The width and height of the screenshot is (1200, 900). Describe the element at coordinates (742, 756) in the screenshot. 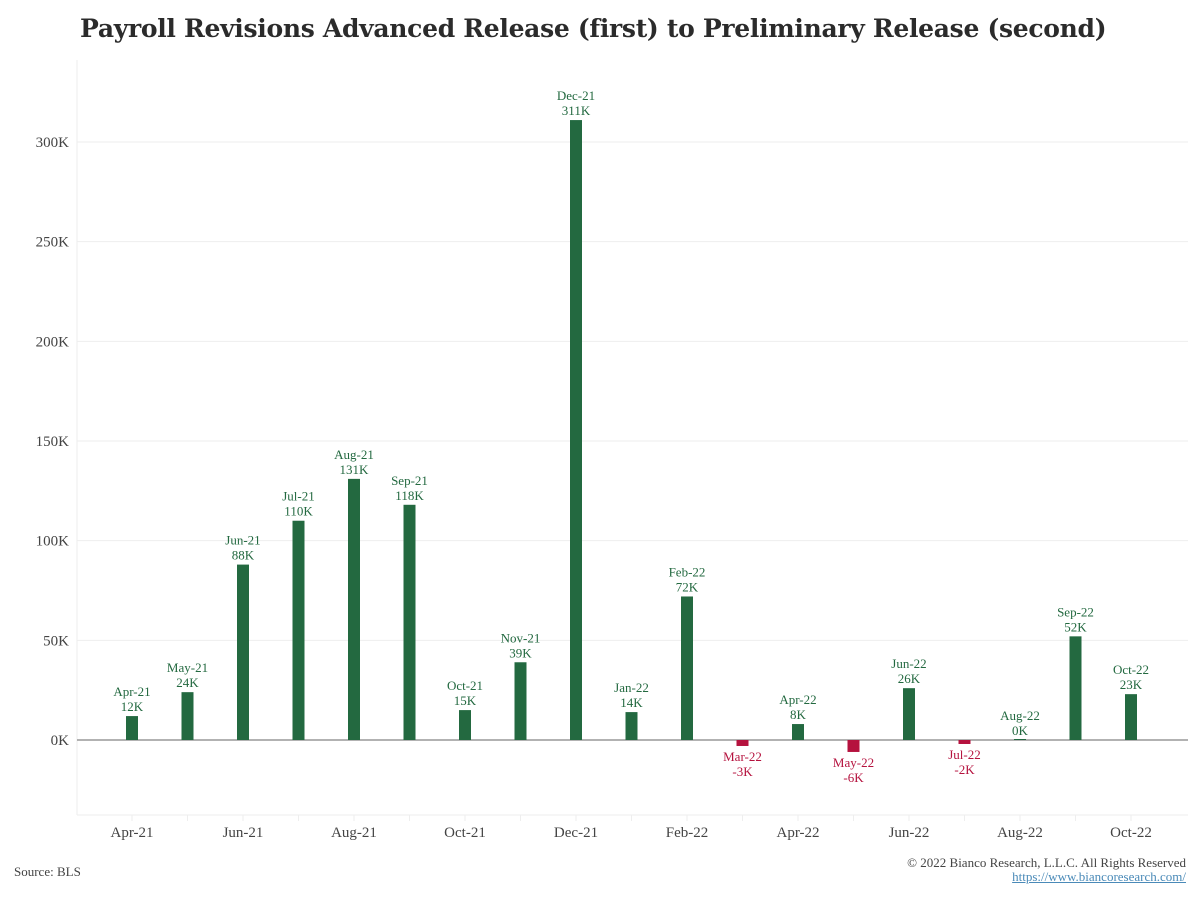

I see `bar-category-label: Mar-22` at that location.